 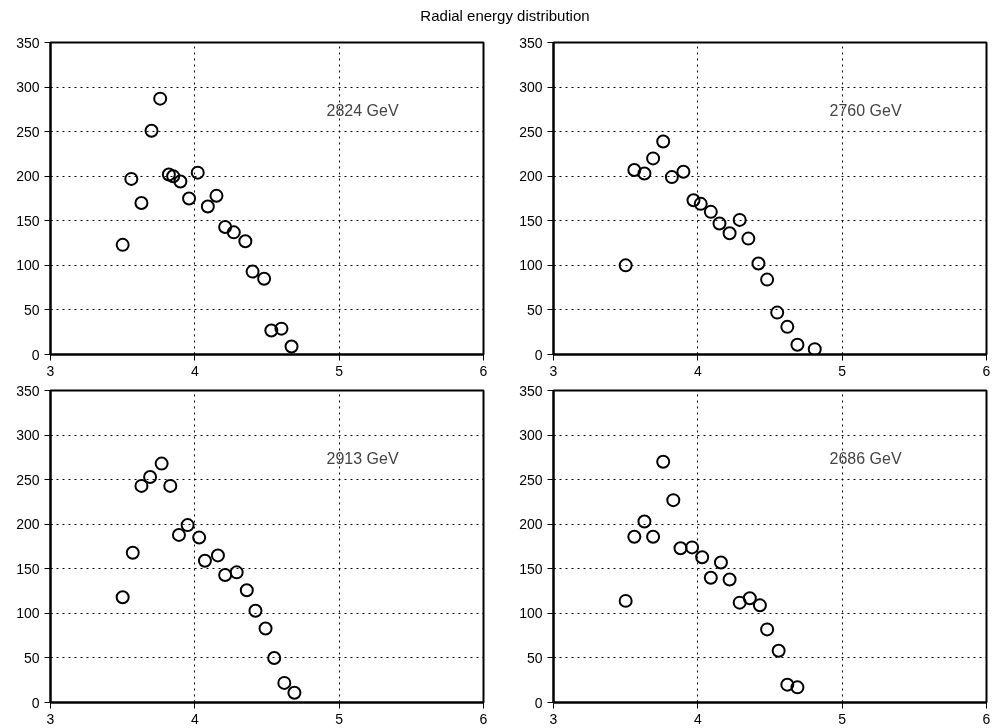 What do you see at coordinates (362, 110) in the screenshot?
I see `annotation: 2824 GeV` at bounding box center [362, 110].